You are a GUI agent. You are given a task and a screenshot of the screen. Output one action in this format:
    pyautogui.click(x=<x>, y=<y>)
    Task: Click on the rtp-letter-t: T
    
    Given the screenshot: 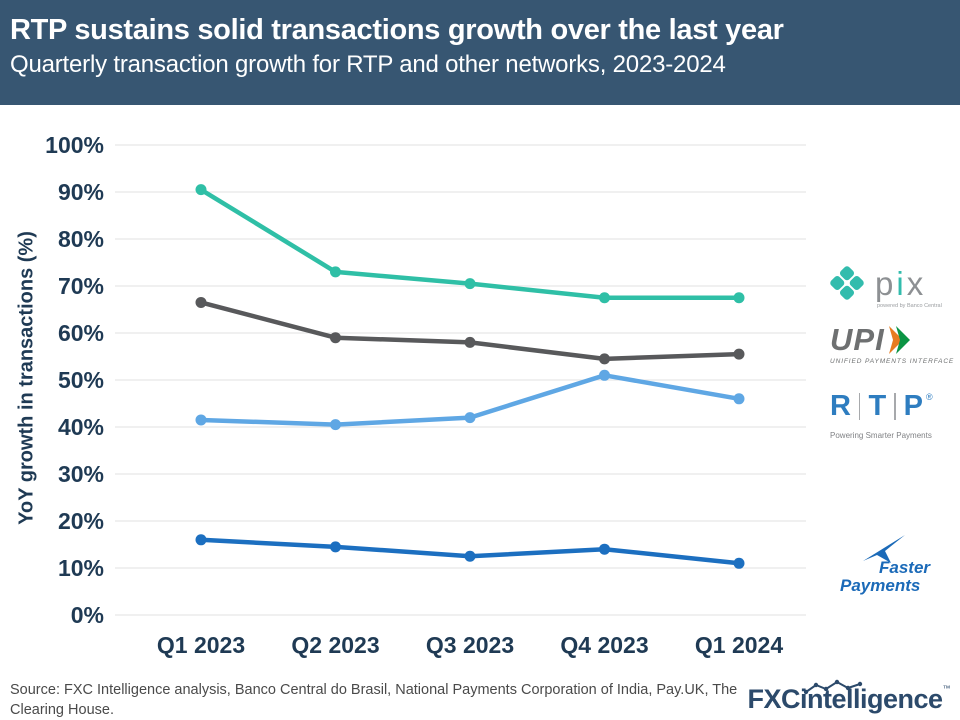 What is the action you would take?
    pyautogui.click(x=877, y=406)
    